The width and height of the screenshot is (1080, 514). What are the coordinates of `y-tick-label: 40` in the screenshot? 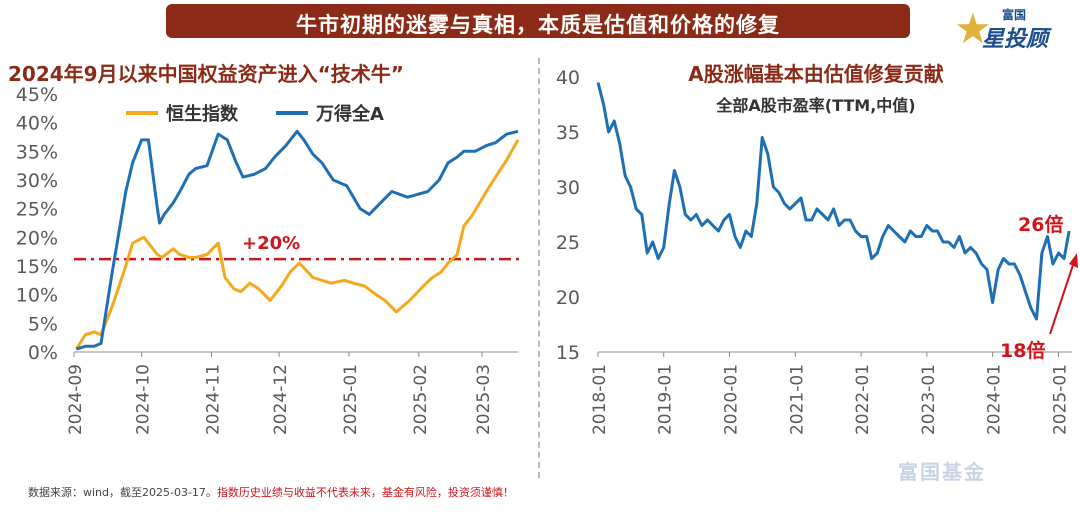 It's located at (568, 78).